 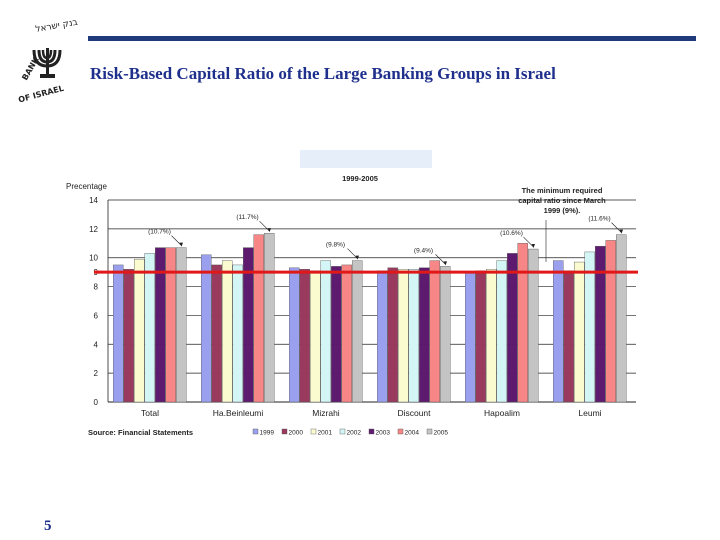 I want to click on bar-2002-leumi, so click(x=589, y=327).